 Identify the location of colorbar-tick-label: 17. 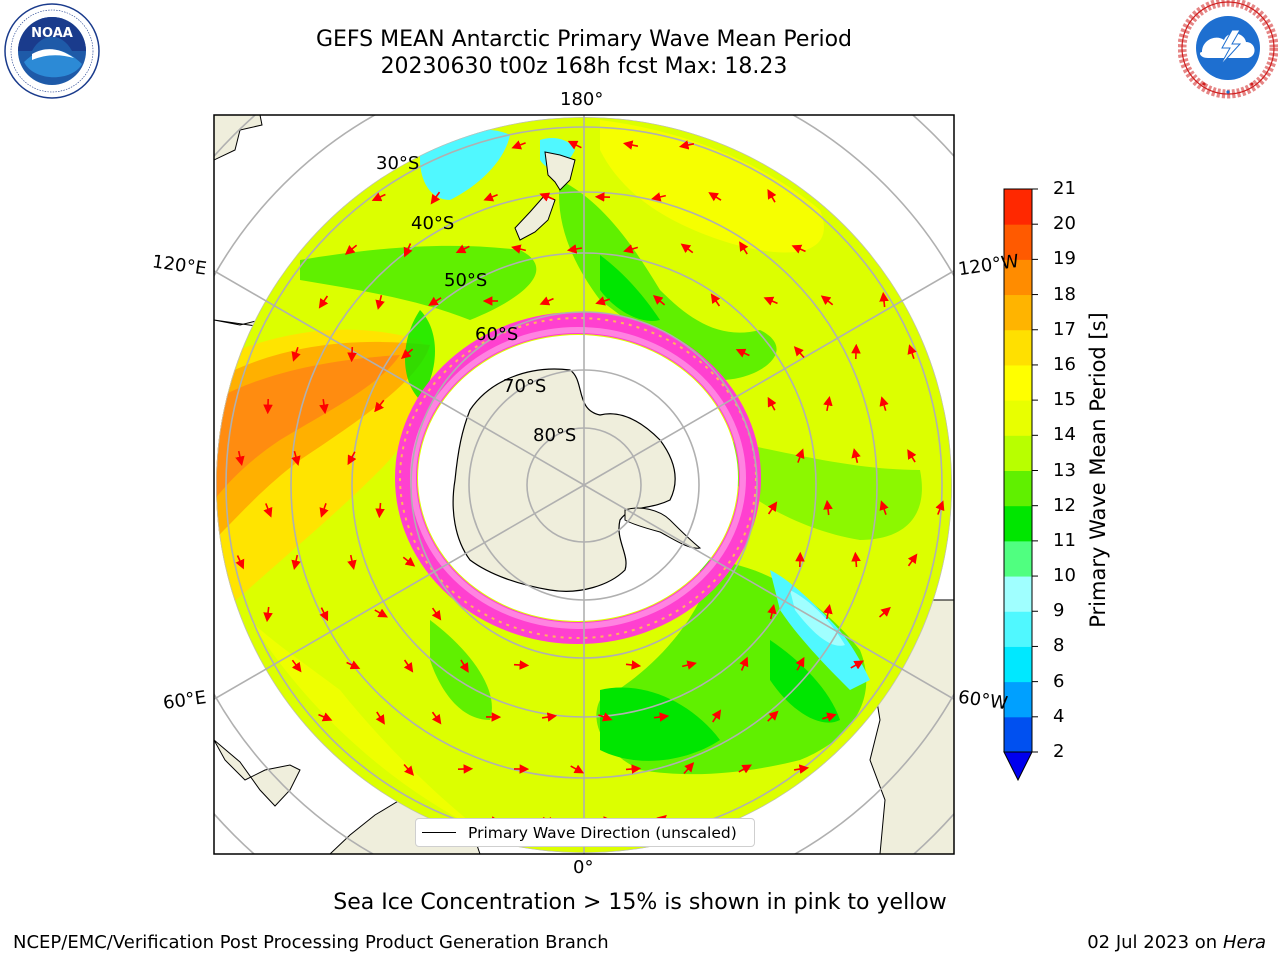
(1064, 329).